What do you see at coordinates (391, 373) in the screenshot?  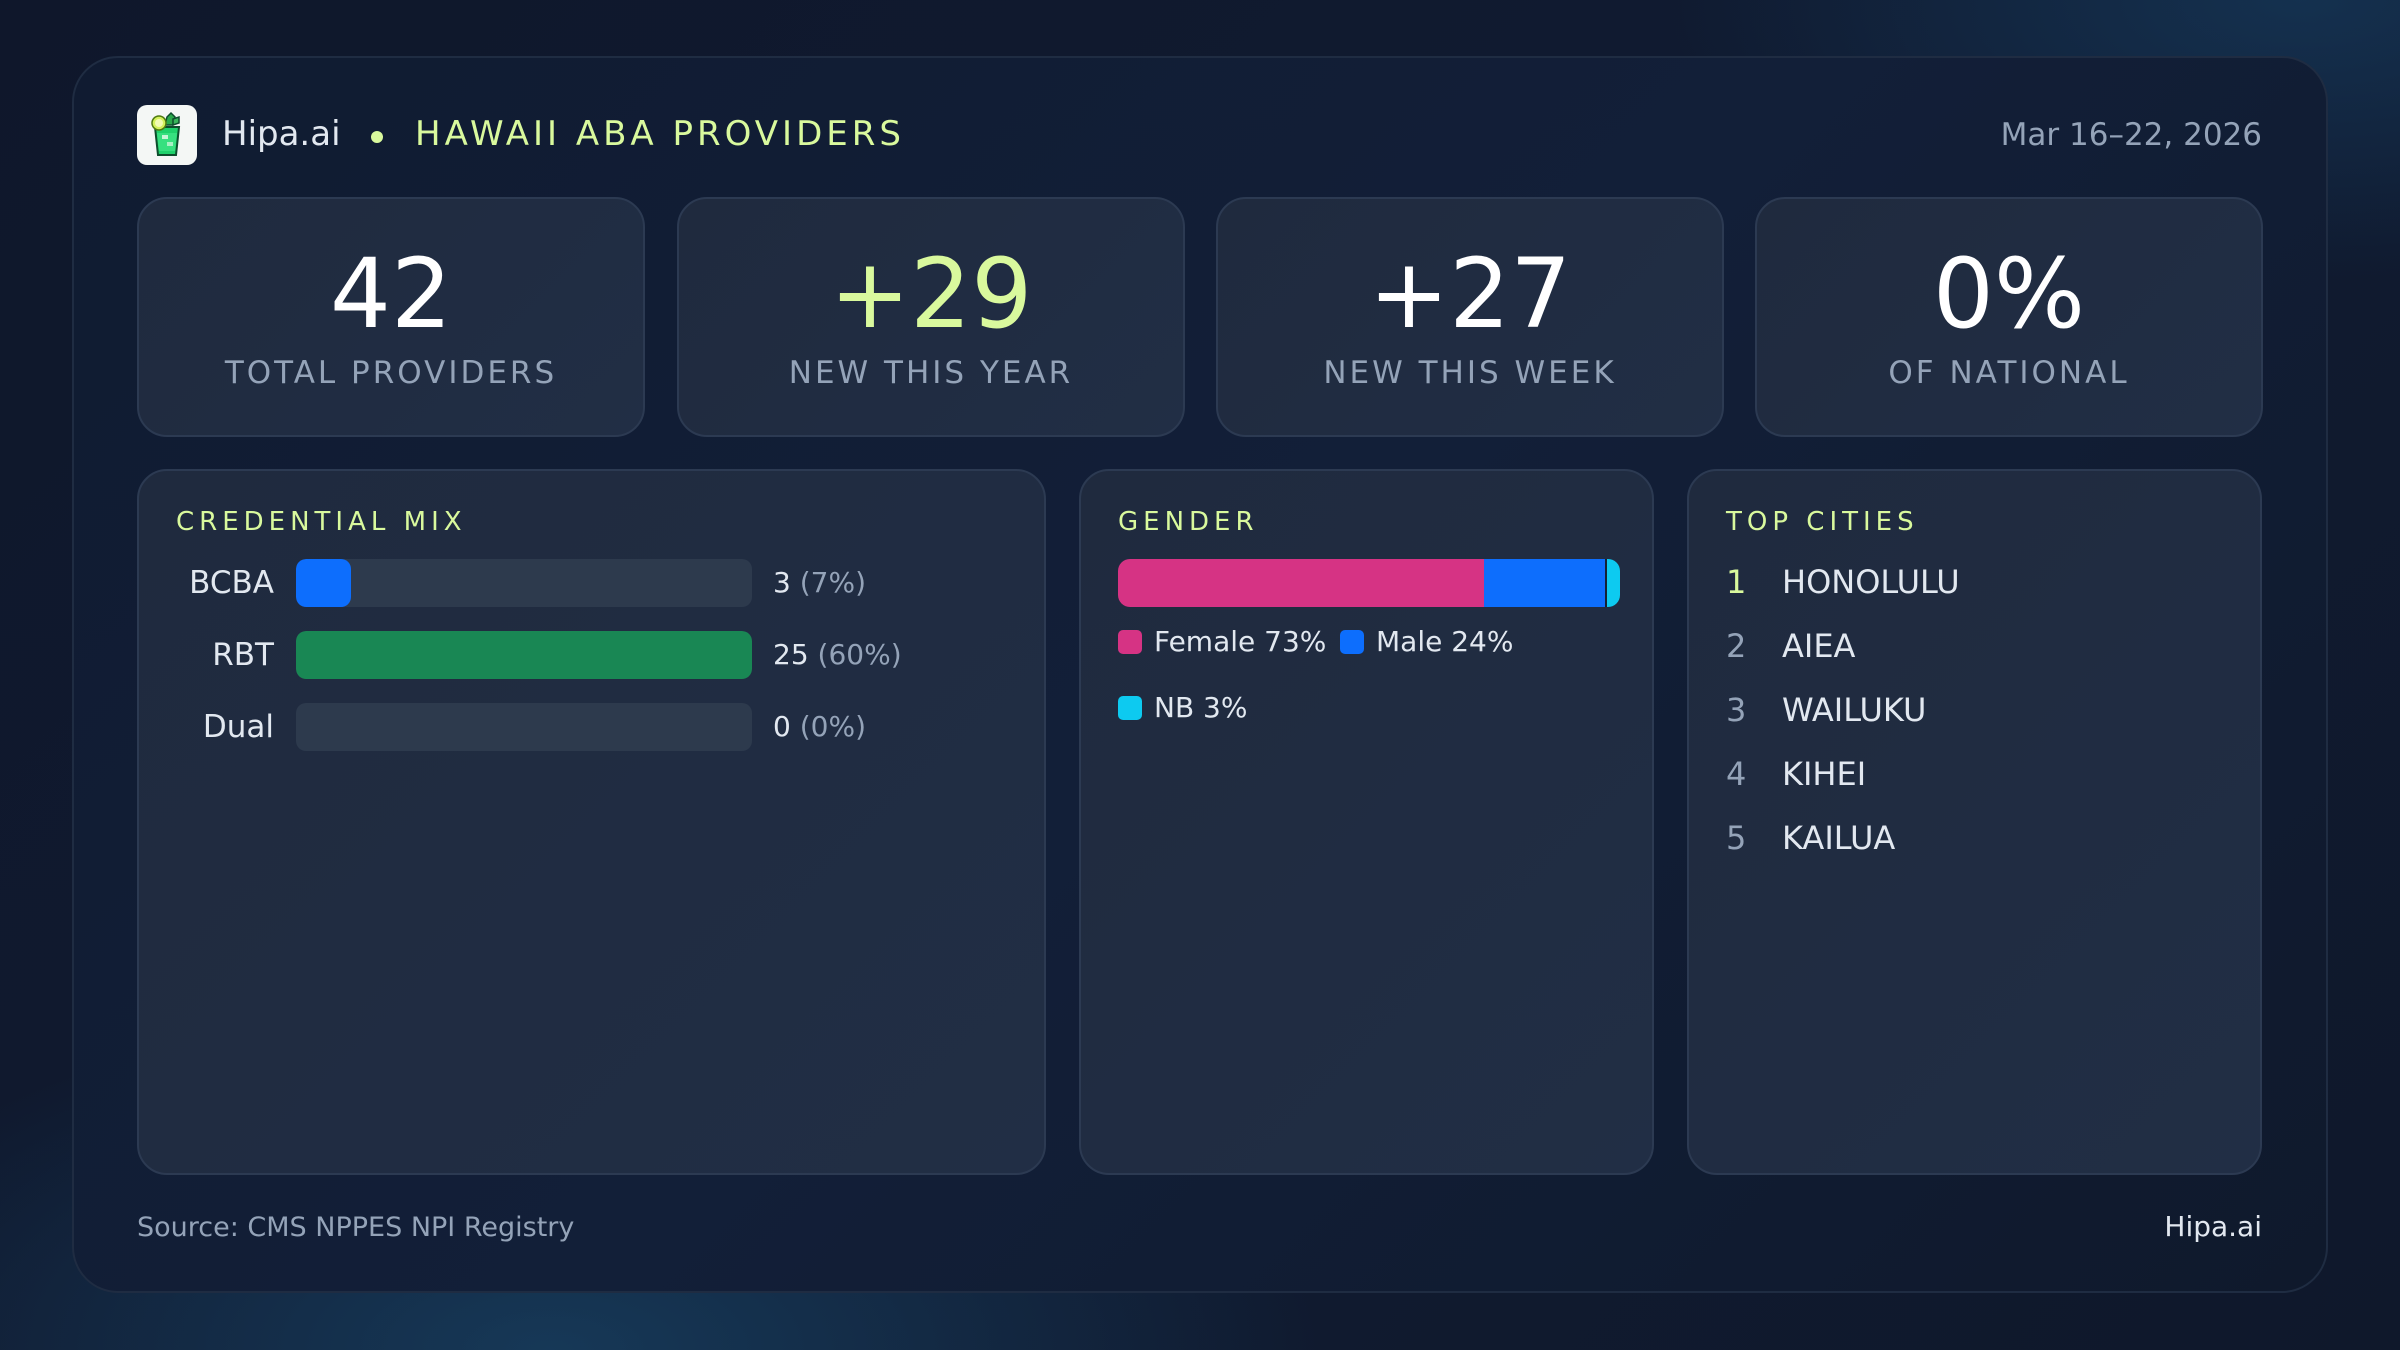 I see `stat-label: TOTAL PROVIDERS` at bounding box center [391, 373].